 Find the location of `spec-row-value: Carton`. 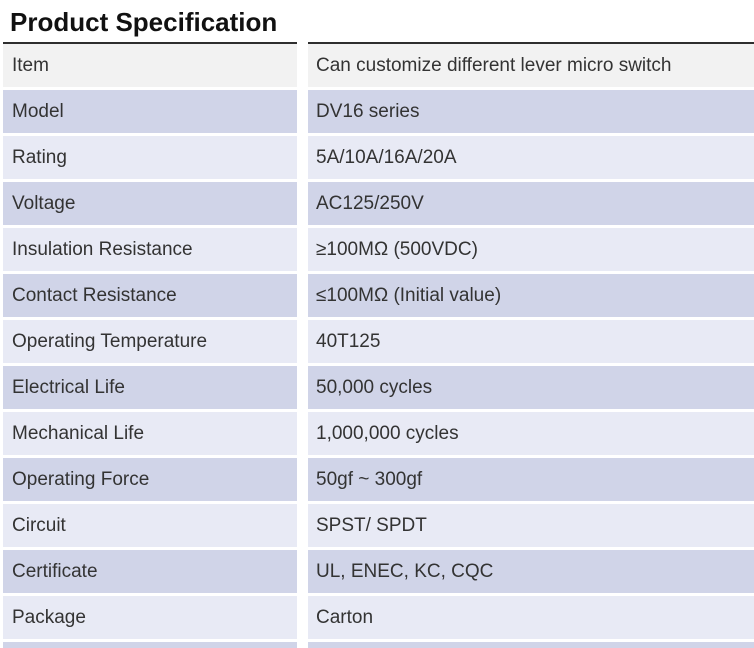

spec-row-value: Carton is located at coordinates (531, 617).